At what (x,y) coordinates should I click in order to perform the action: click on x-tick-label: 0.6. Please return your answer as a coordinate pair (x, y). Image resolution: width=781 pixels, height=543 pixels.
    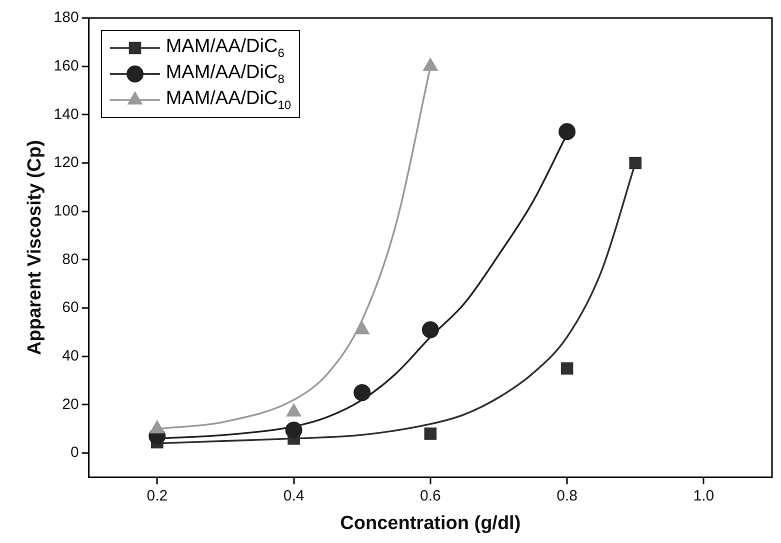
    Looking at the image, I should click on (430, 495).